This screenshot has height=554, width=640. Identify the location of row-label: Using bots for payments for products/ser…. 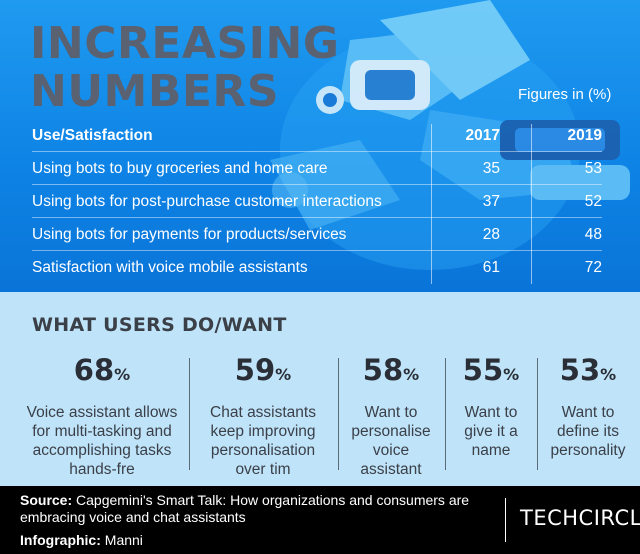
(189, 234).